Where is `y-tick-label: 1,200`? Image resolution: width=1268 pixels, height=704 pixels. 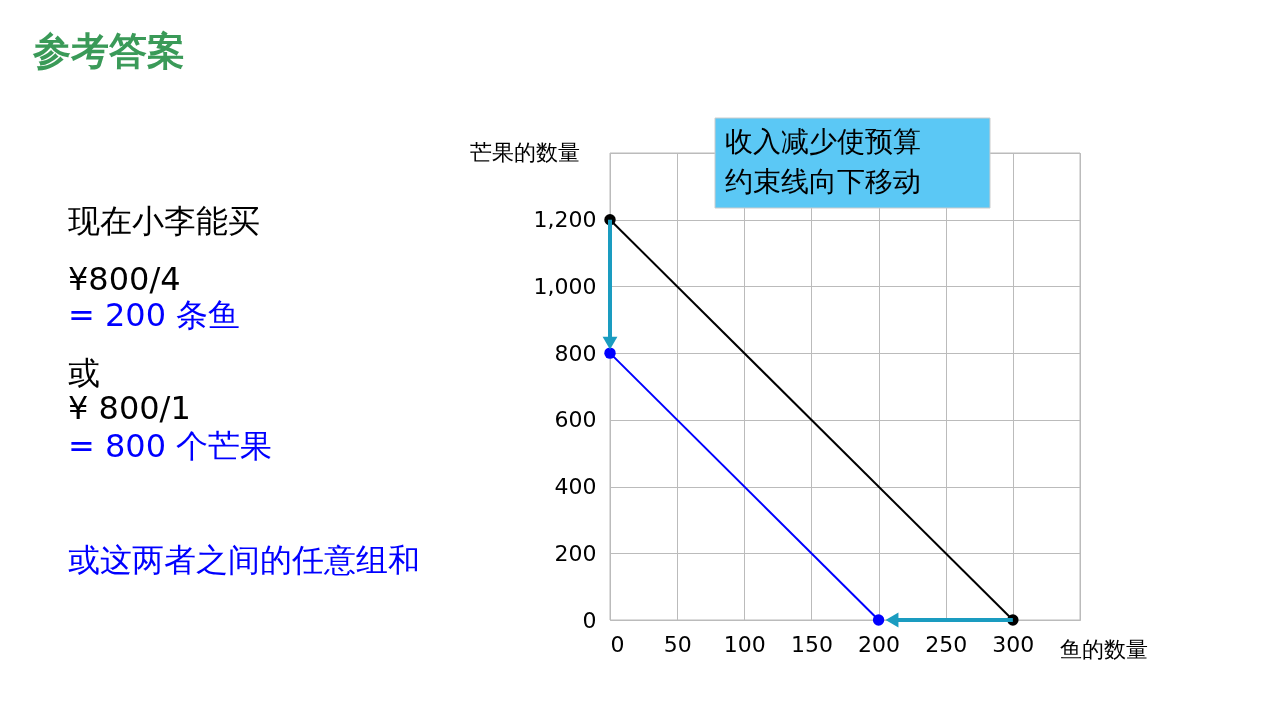 y-tick-label: 1,200 is located at coordinates (565, 220).